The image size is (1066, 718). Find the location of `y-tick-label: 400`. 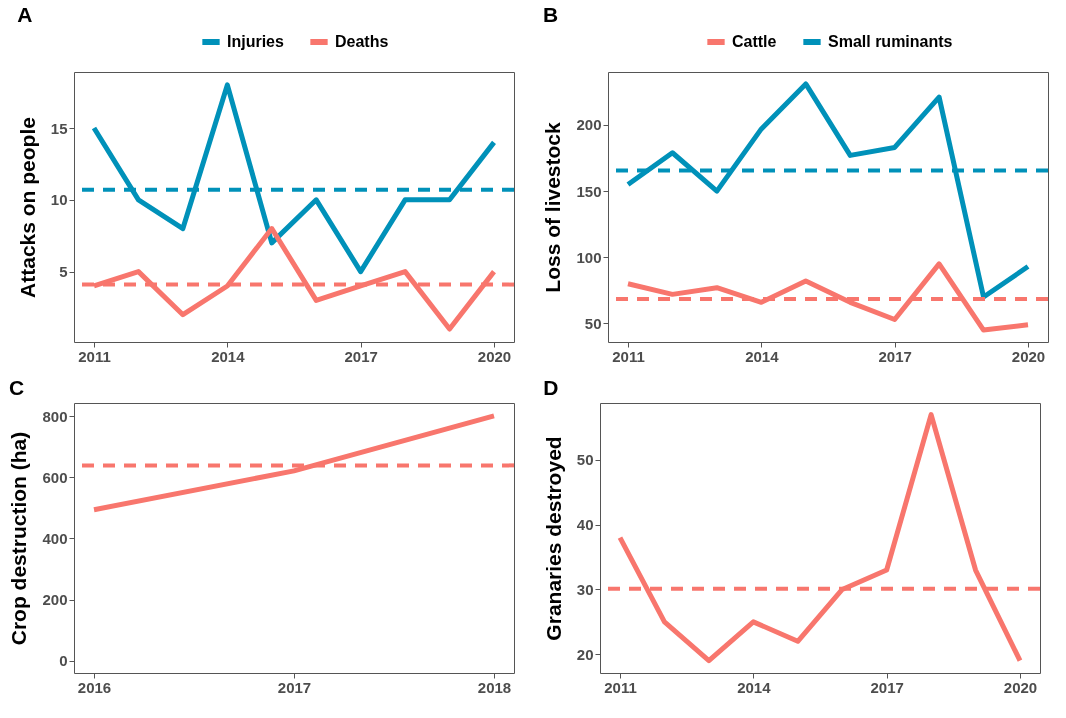

y-tick-label: 400 is located at coordinates (55, 538).